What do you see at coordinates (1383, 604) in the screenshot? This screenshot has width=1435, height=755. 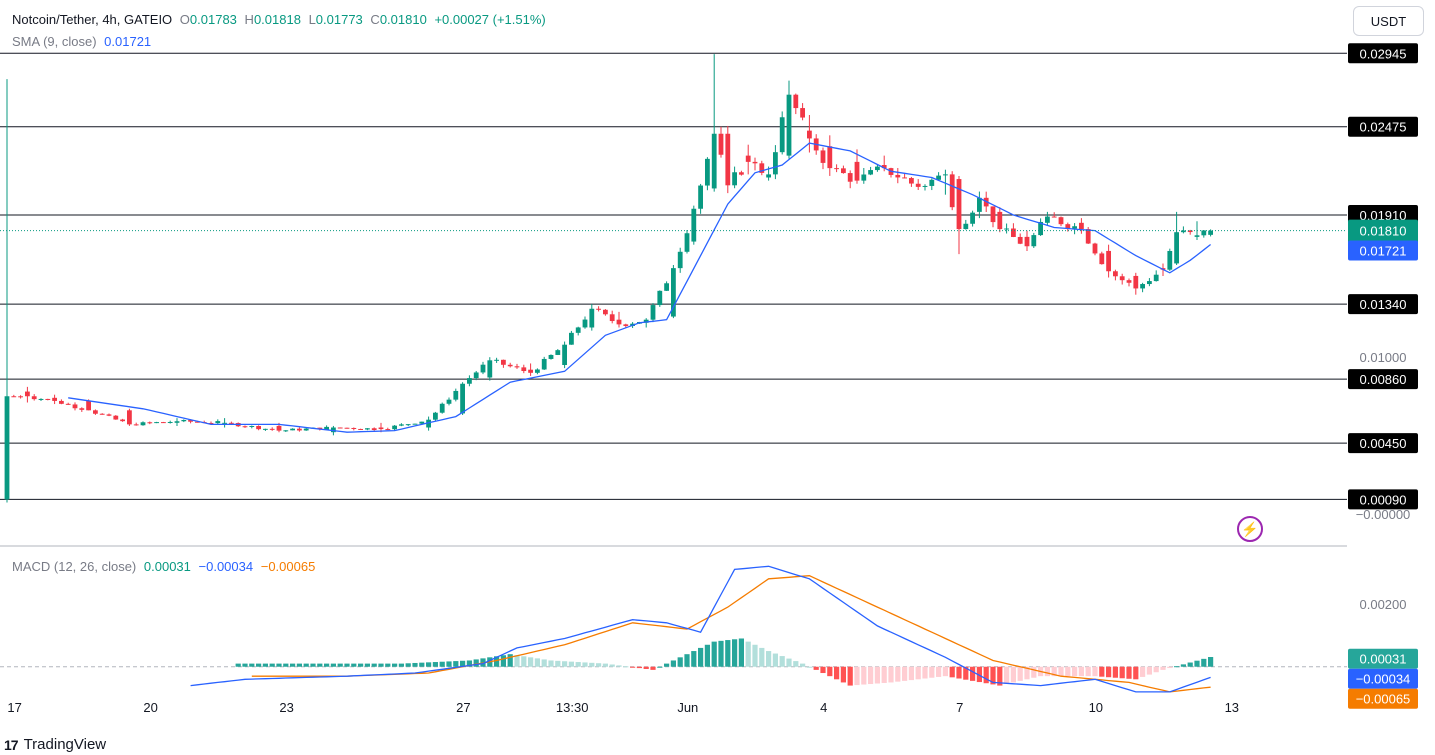 I see `macd-tick-label: 0.00200` at bounding box center [1383, 604].